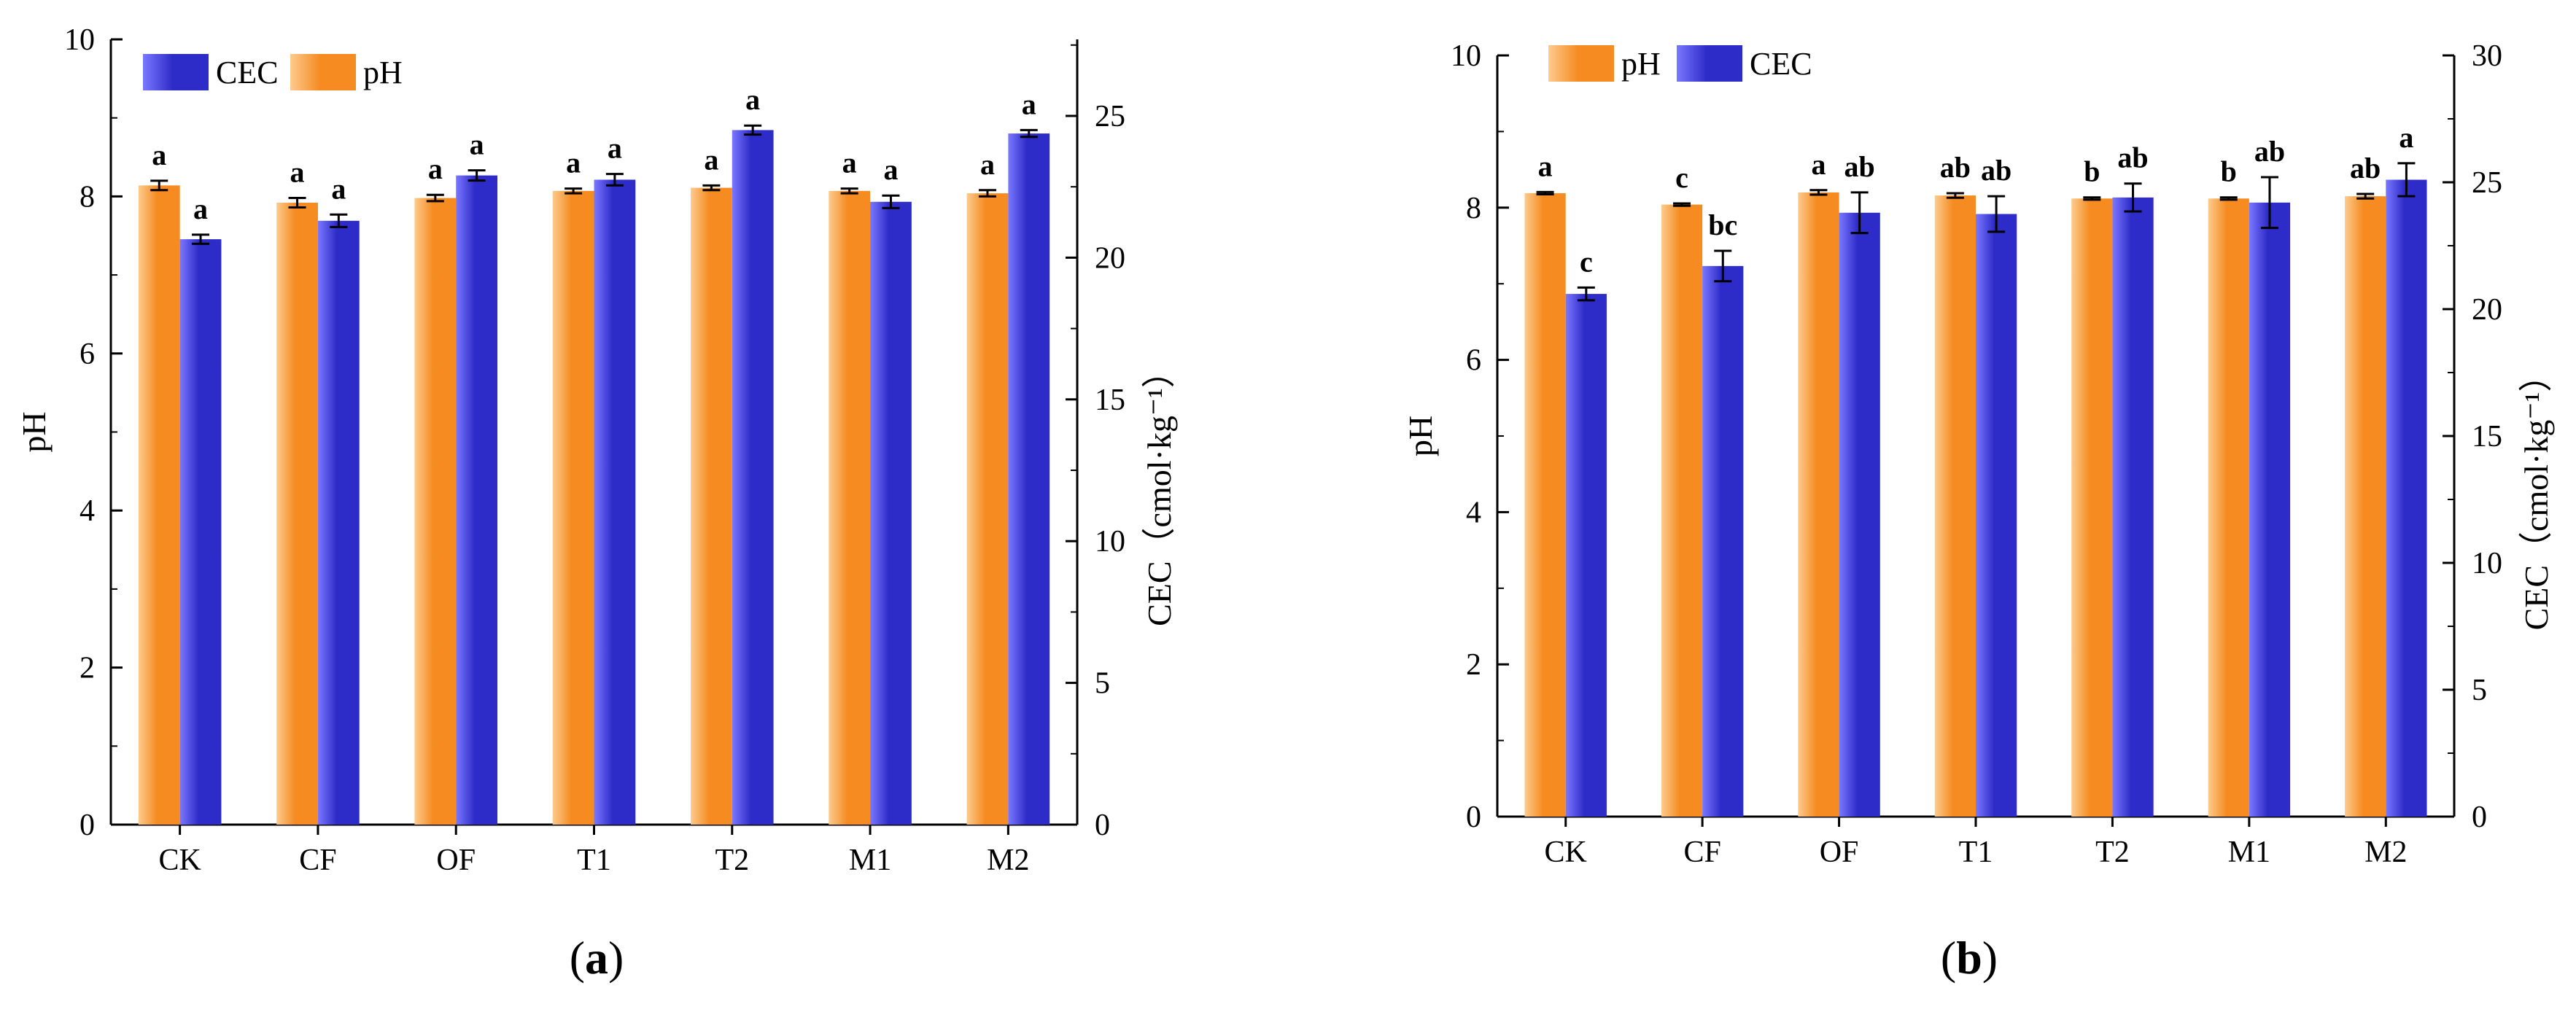 The width and height of the screenshot is (2576, 1012). What do you see at coordinates (870, 861) in the screenshot?
I see `x-tick-label: M1` at bounding box center [870, 861].